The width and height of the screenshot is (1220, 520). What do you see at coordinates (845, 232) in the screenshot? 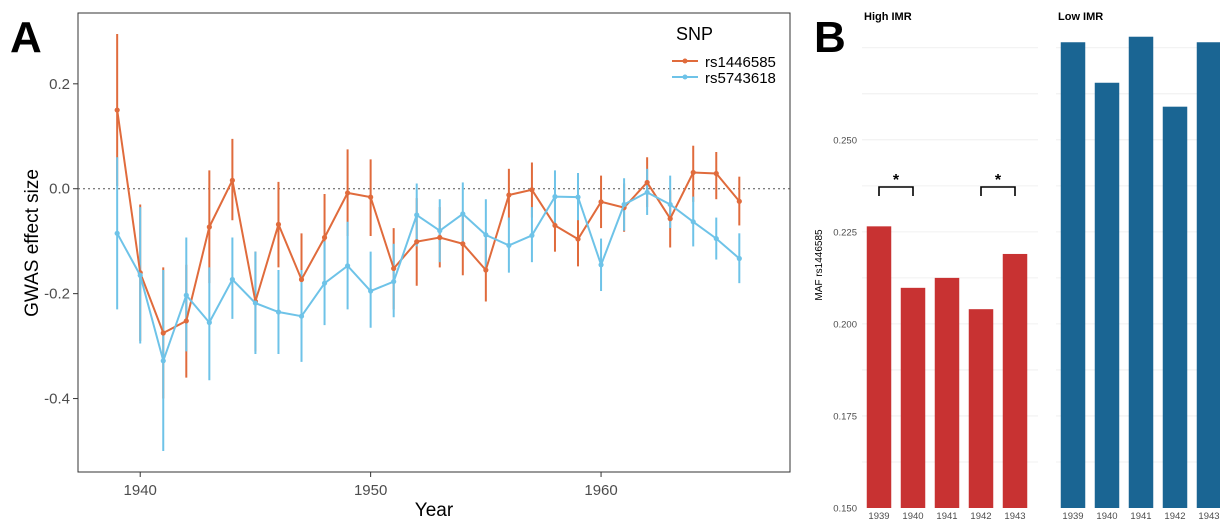
I see `maf-y-tick-label: 0.225` at bounding box center [845, 232].